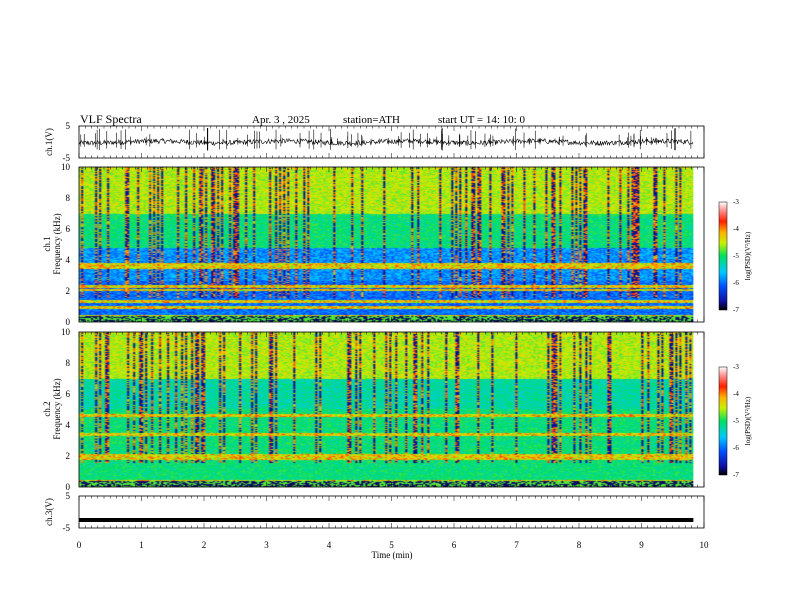 The height and width of the screenshot is (612, 792). I want to click on ch3-waveform-frame, so click(391, 512).